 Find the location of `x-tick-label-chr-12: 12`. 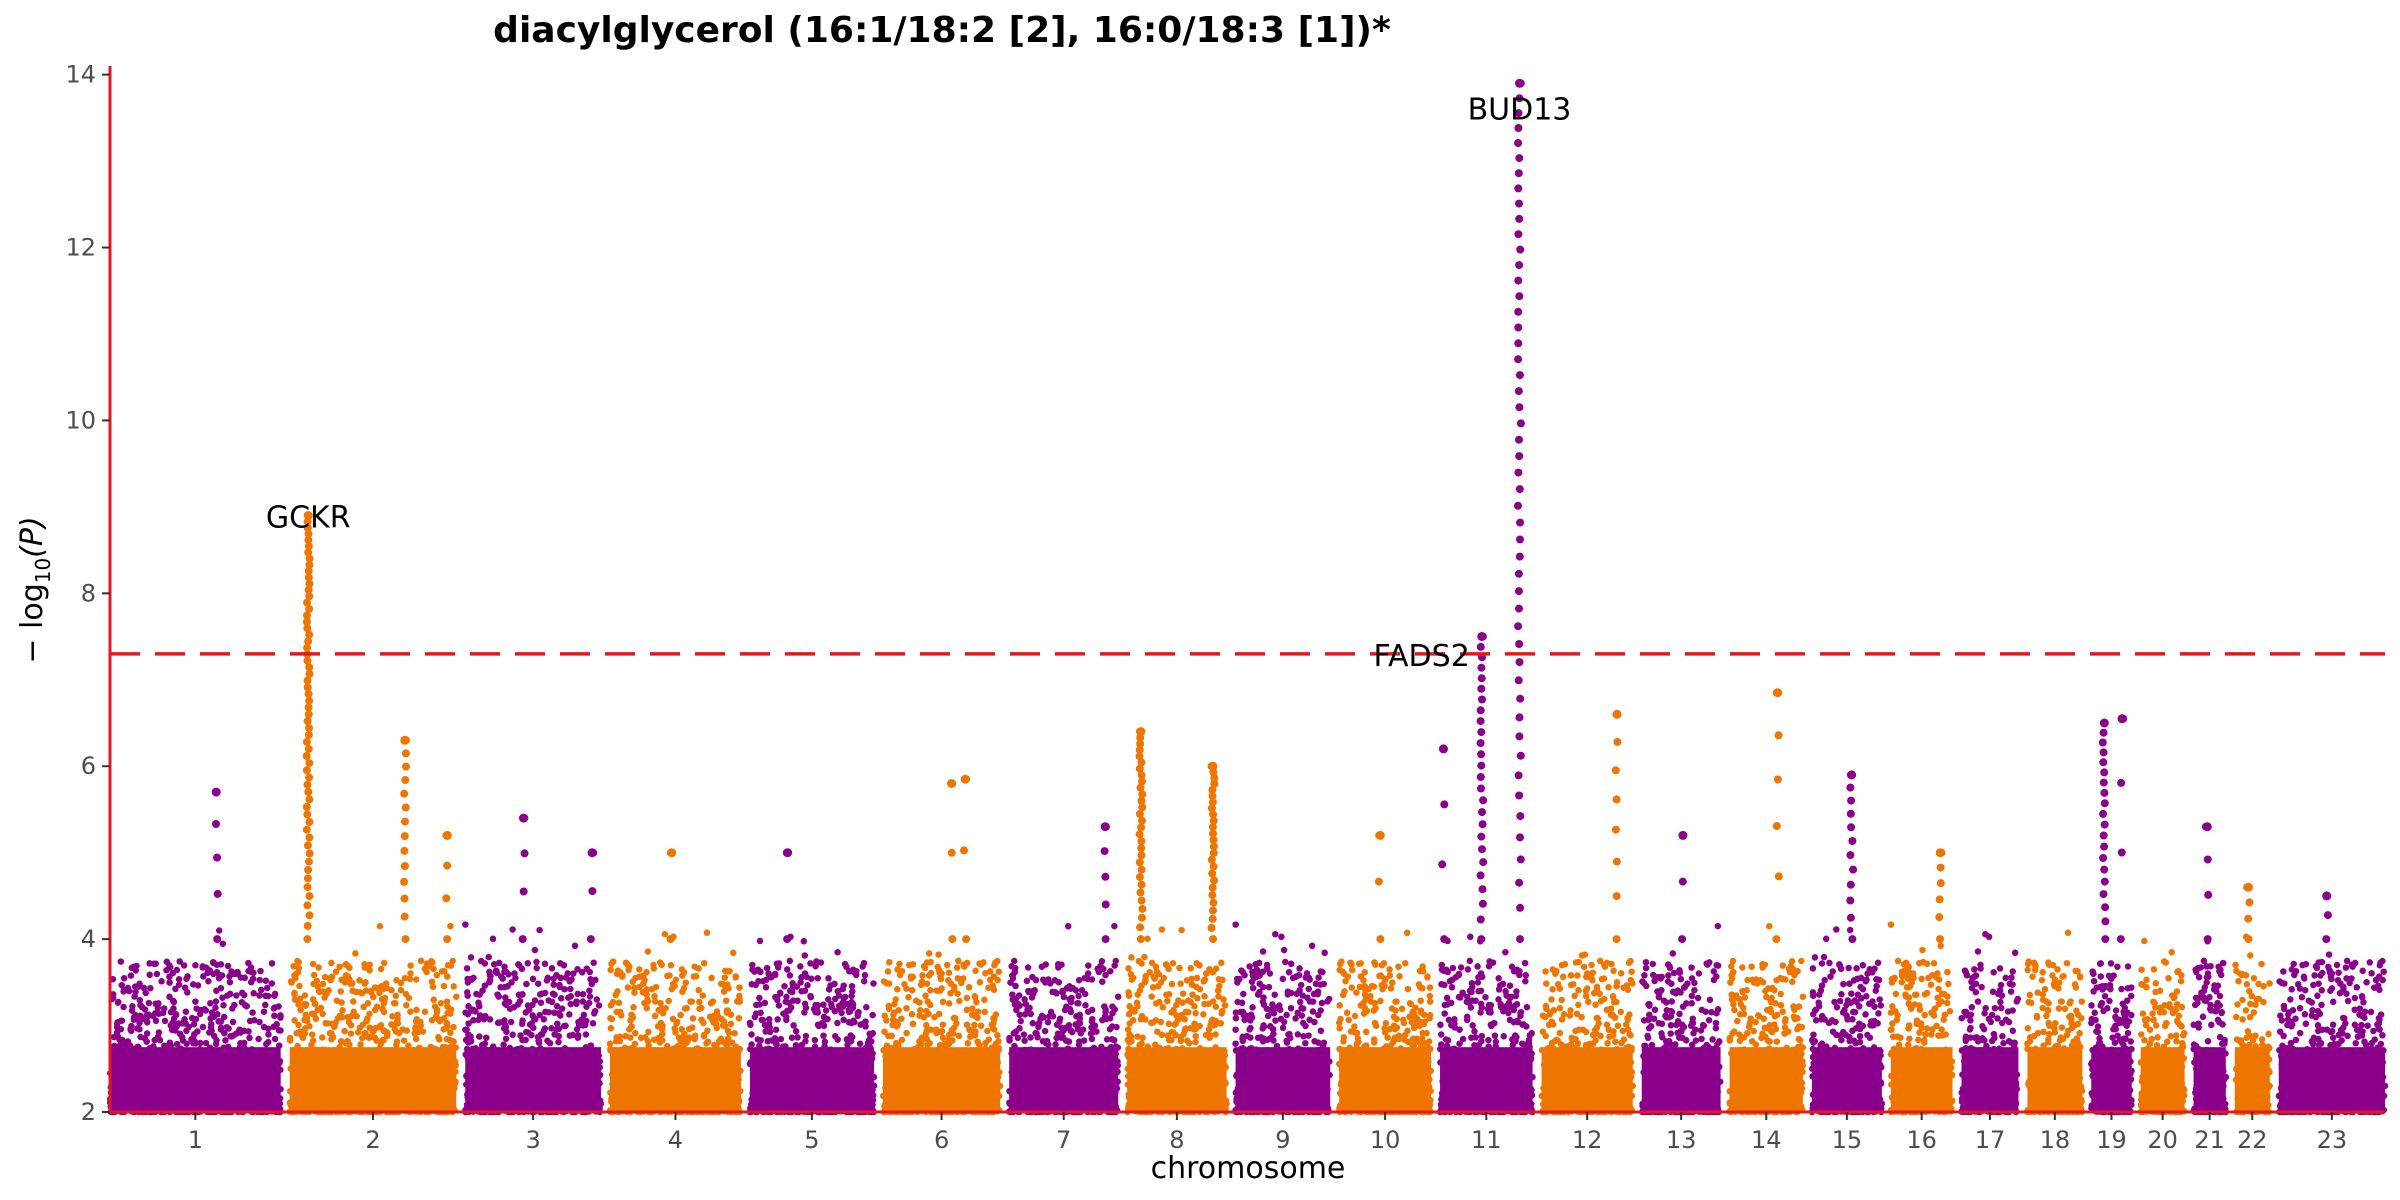

x-tick-label-chr-12: 12 is located at coordinates (1587, 1140).